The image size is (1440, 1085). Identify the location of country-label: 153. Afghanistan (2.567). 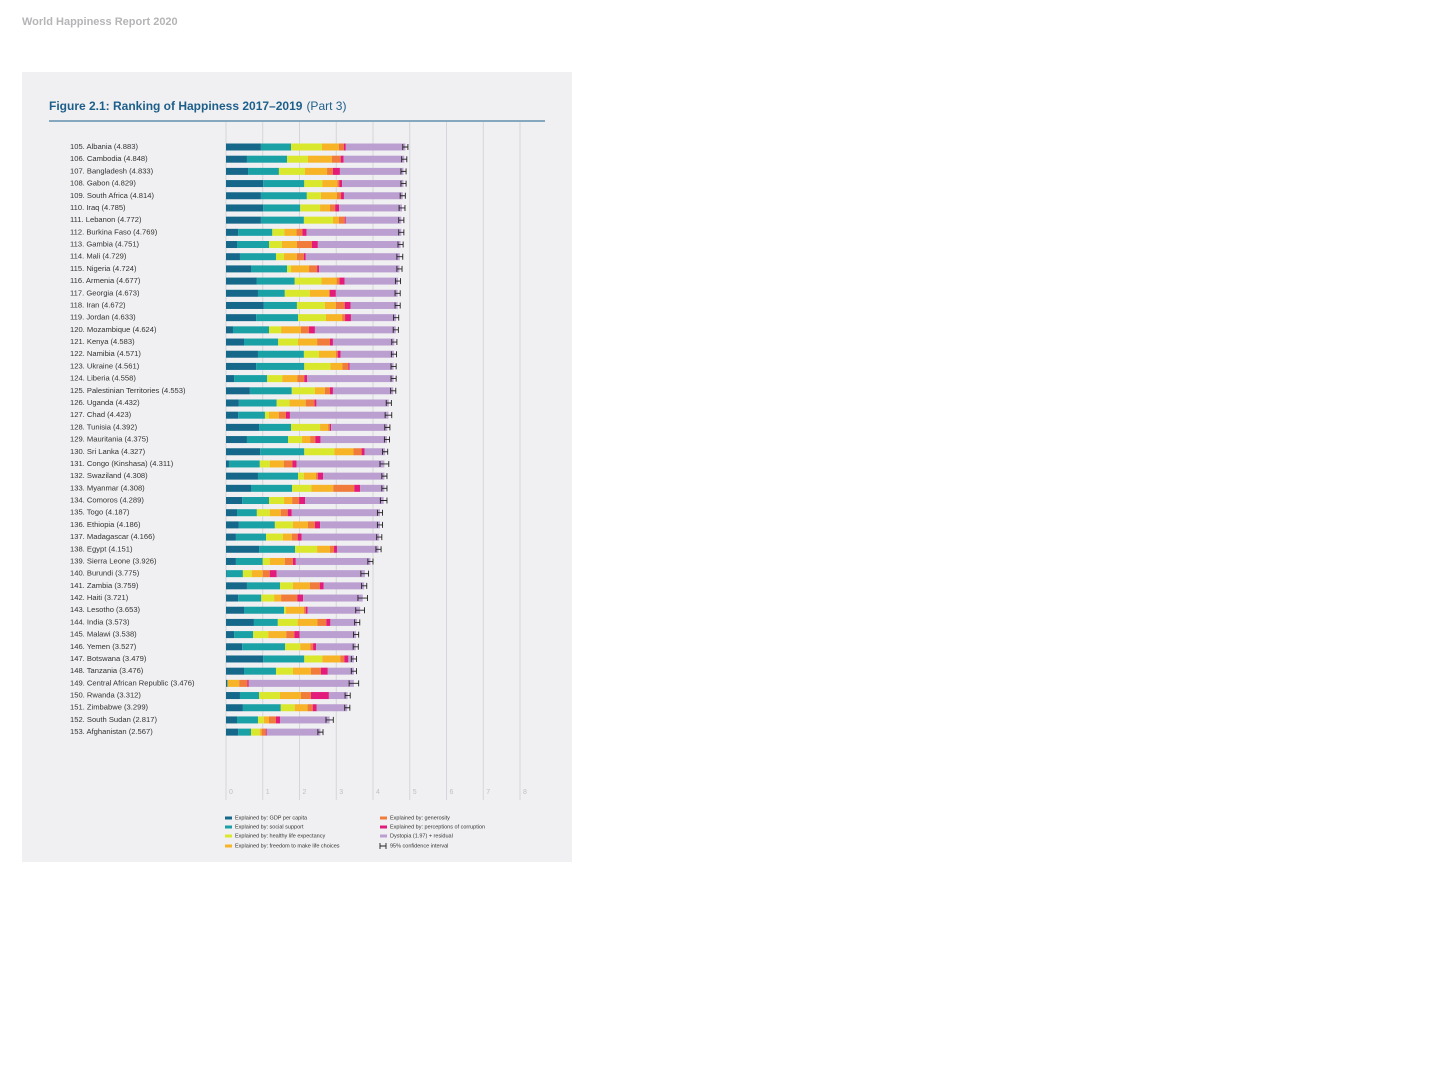
(111, 731).